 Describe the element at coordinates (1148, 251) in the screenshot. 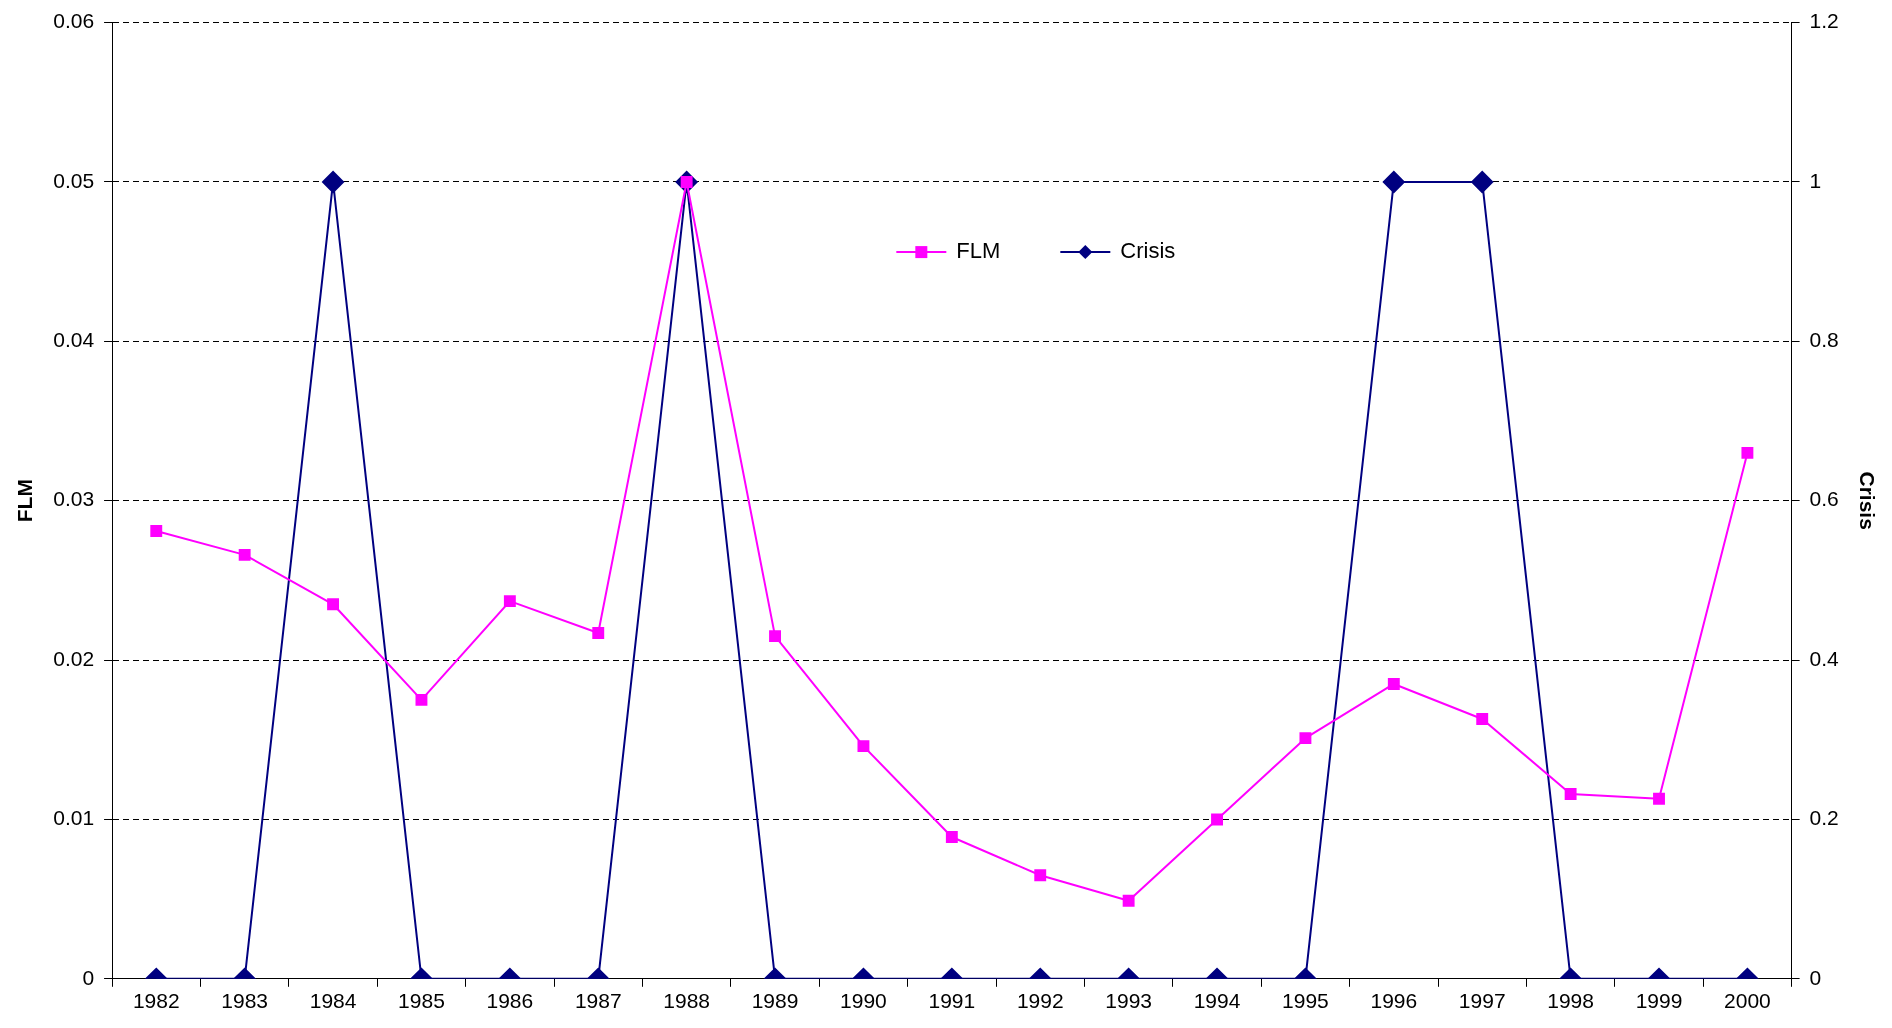

I see `legend-label: Crisis` at that location.